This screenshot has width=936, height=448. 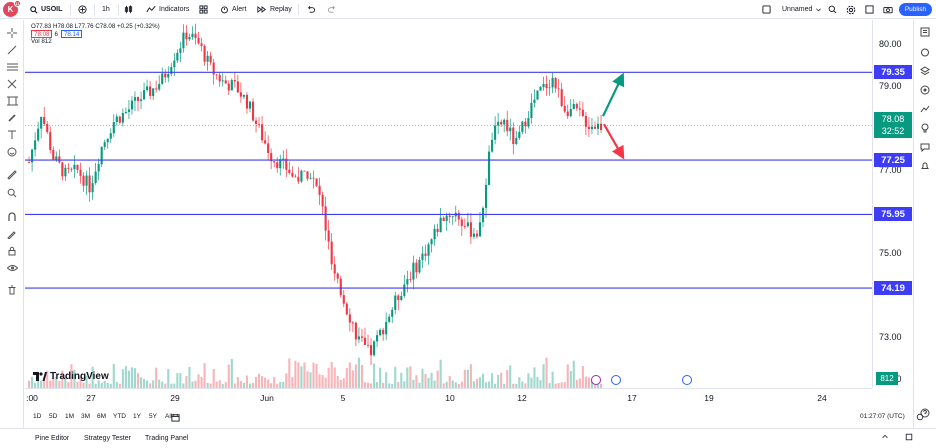 What do you see at coordinates (298, 9) in the screenshot?
I see `divider` at bounding box center [298, 9].